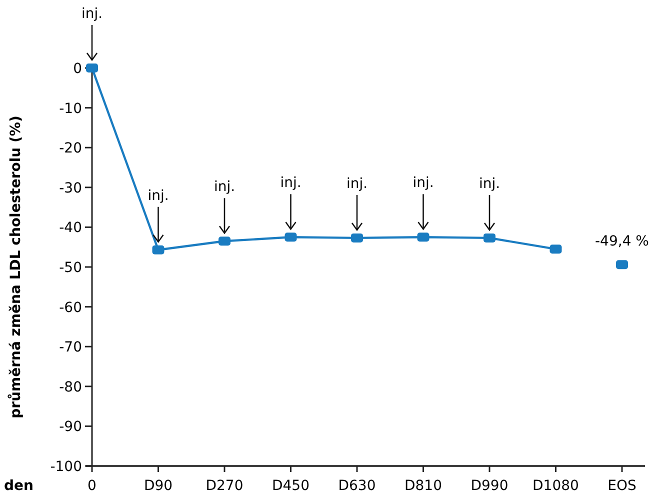 The height and width of the screenshot is (497, 654). I want to click on y-tick-label: 0, so click(77, 69).